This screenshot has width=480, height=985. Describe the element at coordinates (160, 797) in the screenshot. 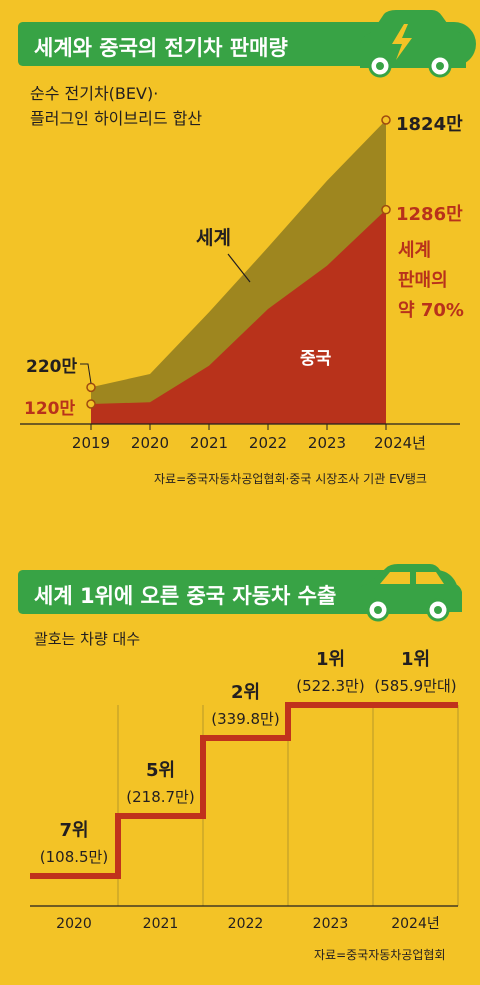

I see `export-volume-label: (218.7만)` at that location.